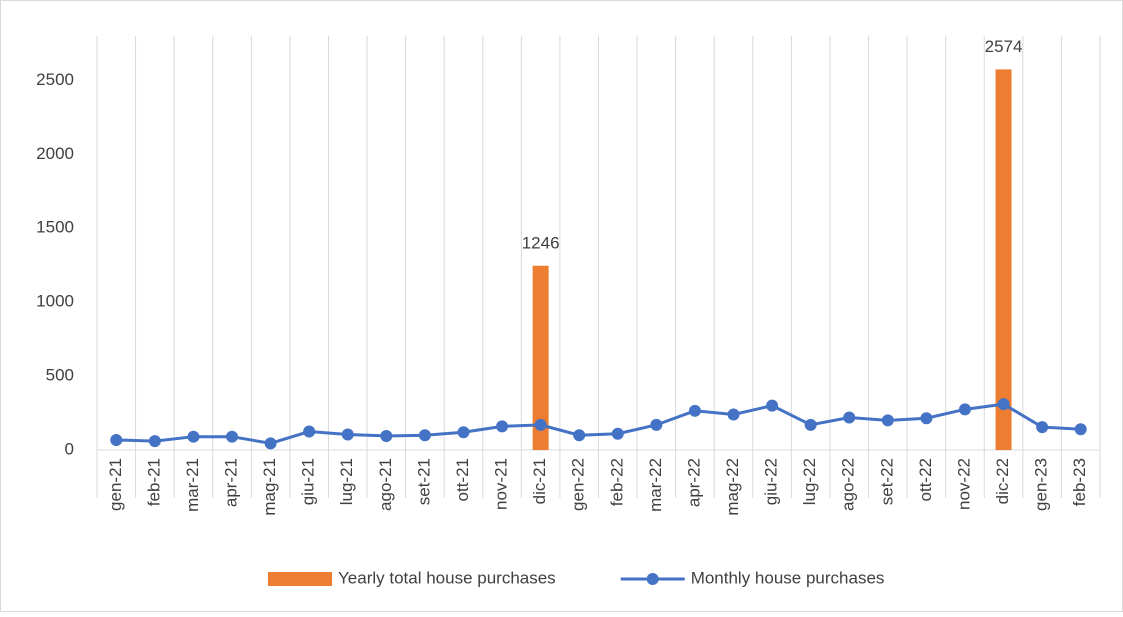 This screenshot has height=617, width=1123. I want to click on x-tick-label: mag-22, so click(732, 487).